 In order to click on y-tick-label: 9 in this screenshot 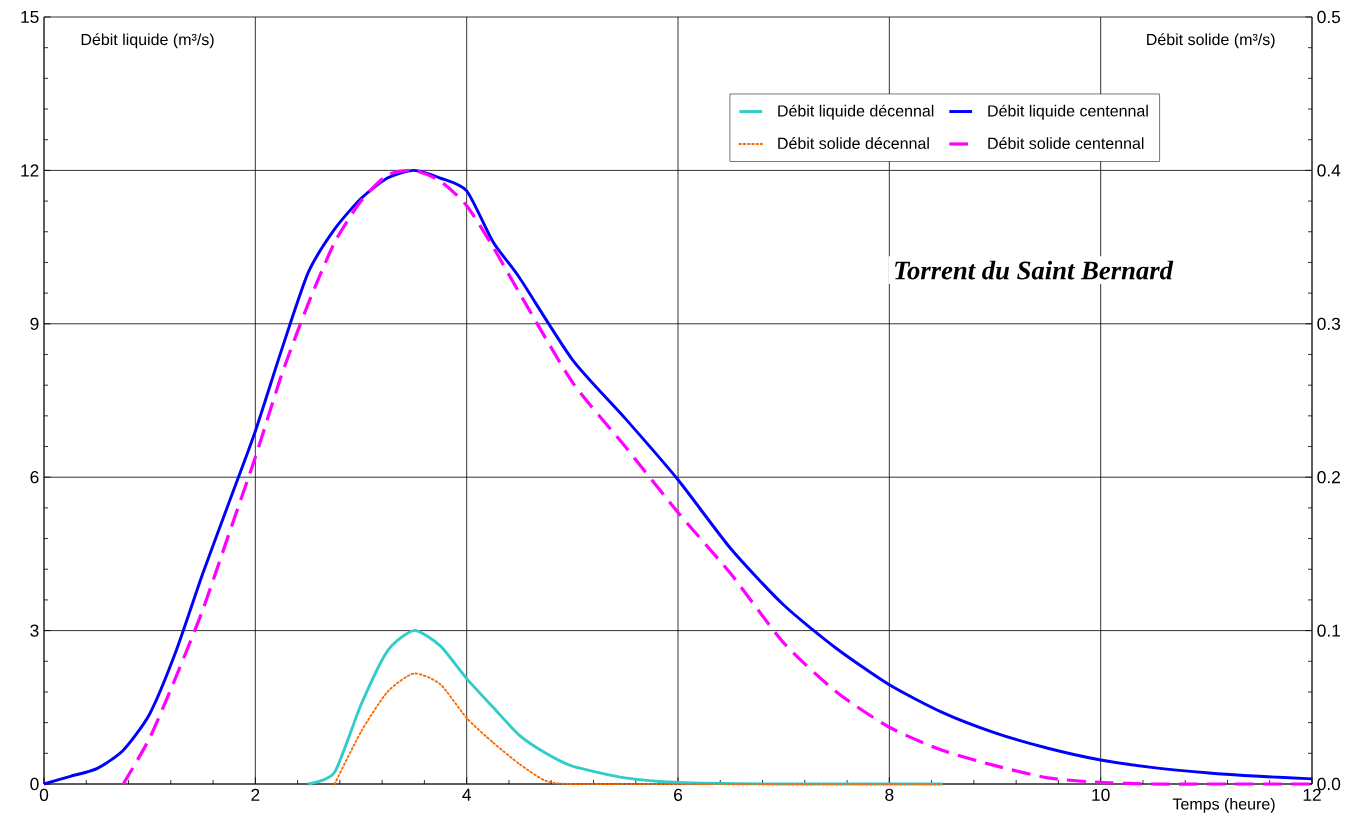, I will do `click(34, 323)`.